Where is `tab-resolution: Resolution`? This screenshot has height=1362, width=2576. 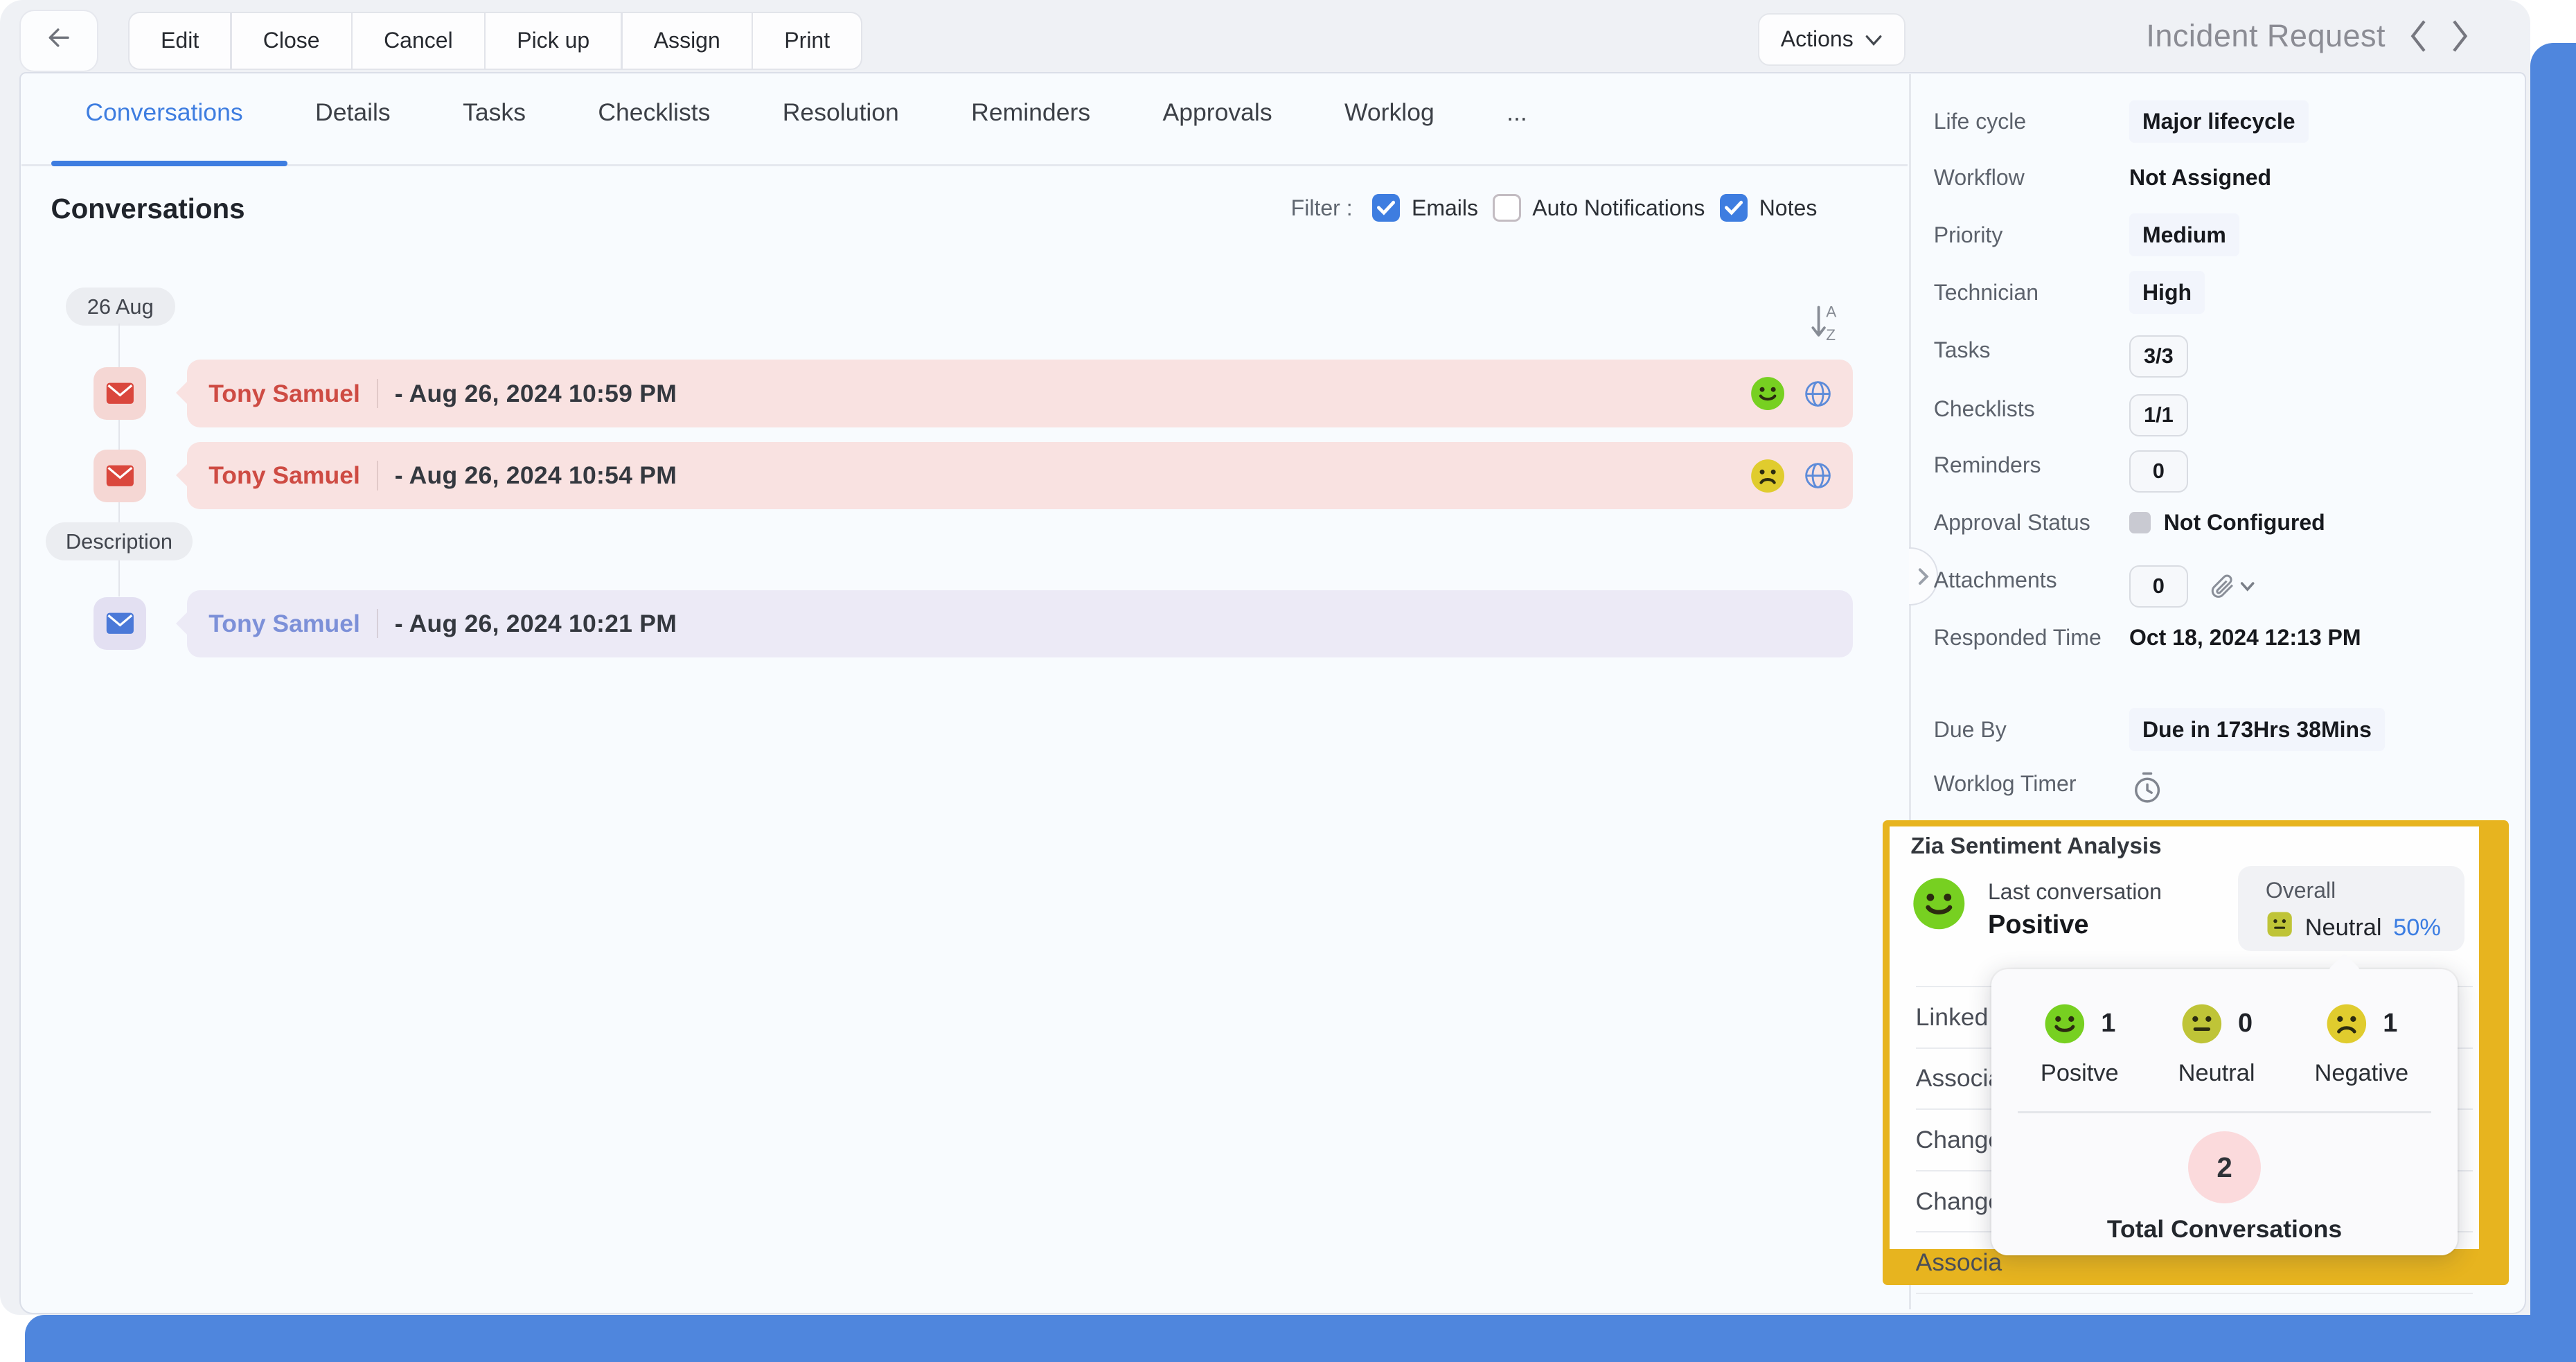 tab-resolution: Resolution is located at coordinates (840, 112).